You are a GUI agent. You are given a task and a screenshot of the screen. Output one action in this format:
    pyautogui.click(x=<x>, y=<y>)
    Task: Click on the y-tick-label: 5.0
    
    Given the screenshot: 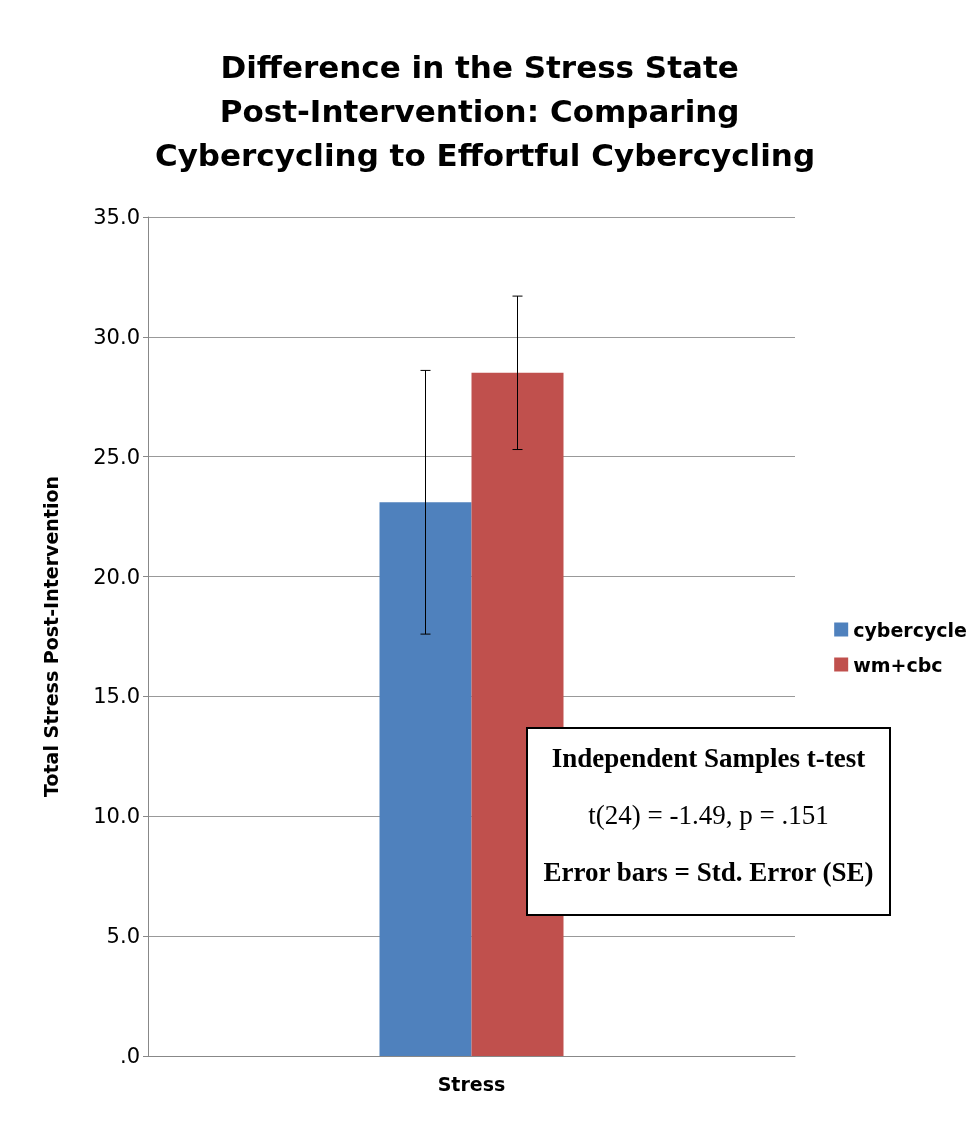 What is the action you would take?
    pyautogui.click(x=123, y=936)
    